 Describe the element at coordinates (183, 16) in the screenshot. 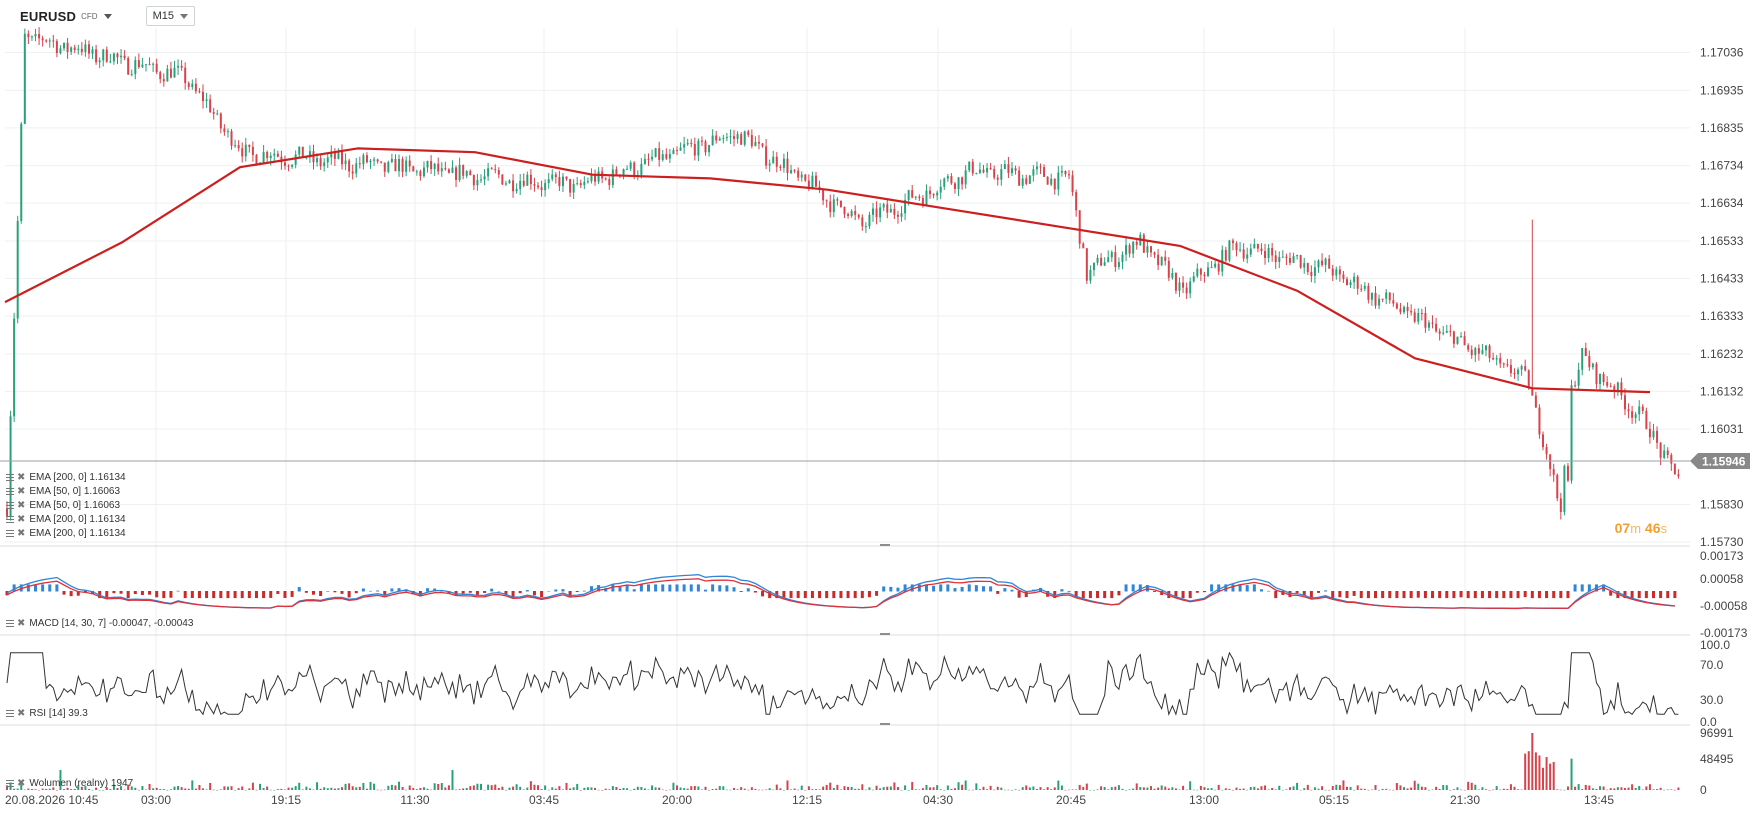

I see `chevron-down-icon` at that location.